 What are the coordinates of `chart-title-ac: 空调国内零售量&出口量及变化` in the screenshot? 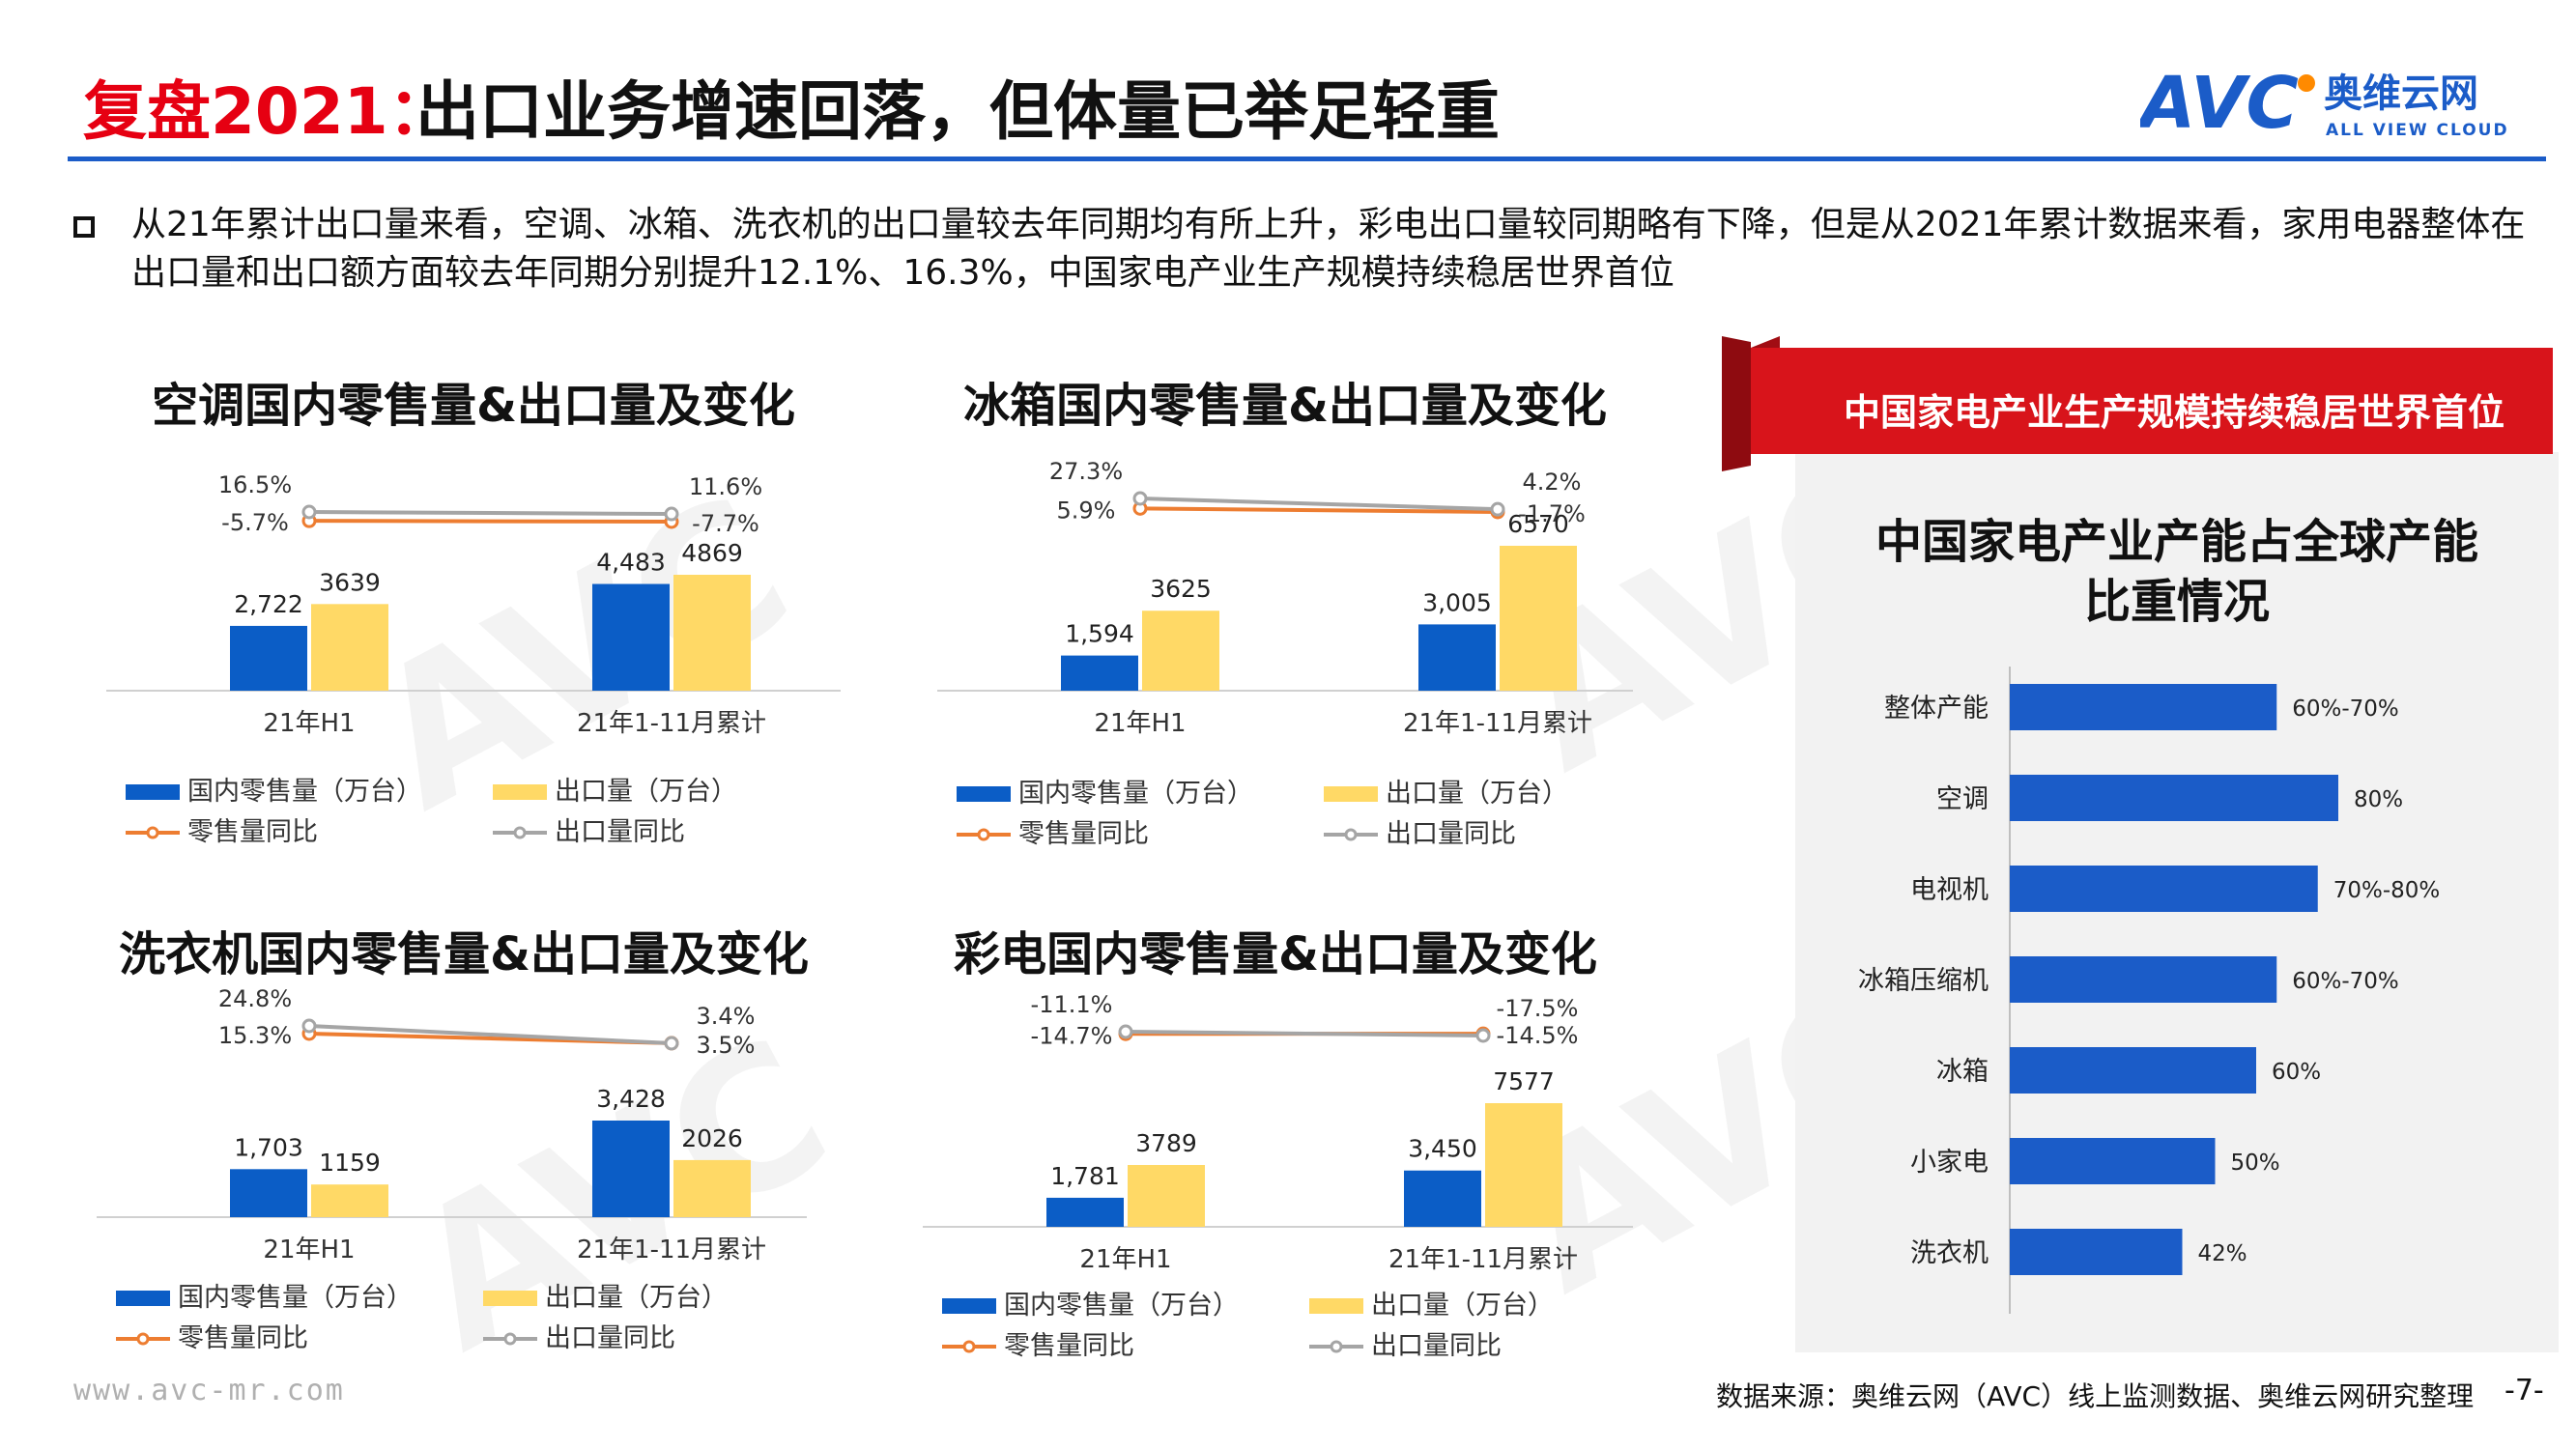 It's located at (474, 406).